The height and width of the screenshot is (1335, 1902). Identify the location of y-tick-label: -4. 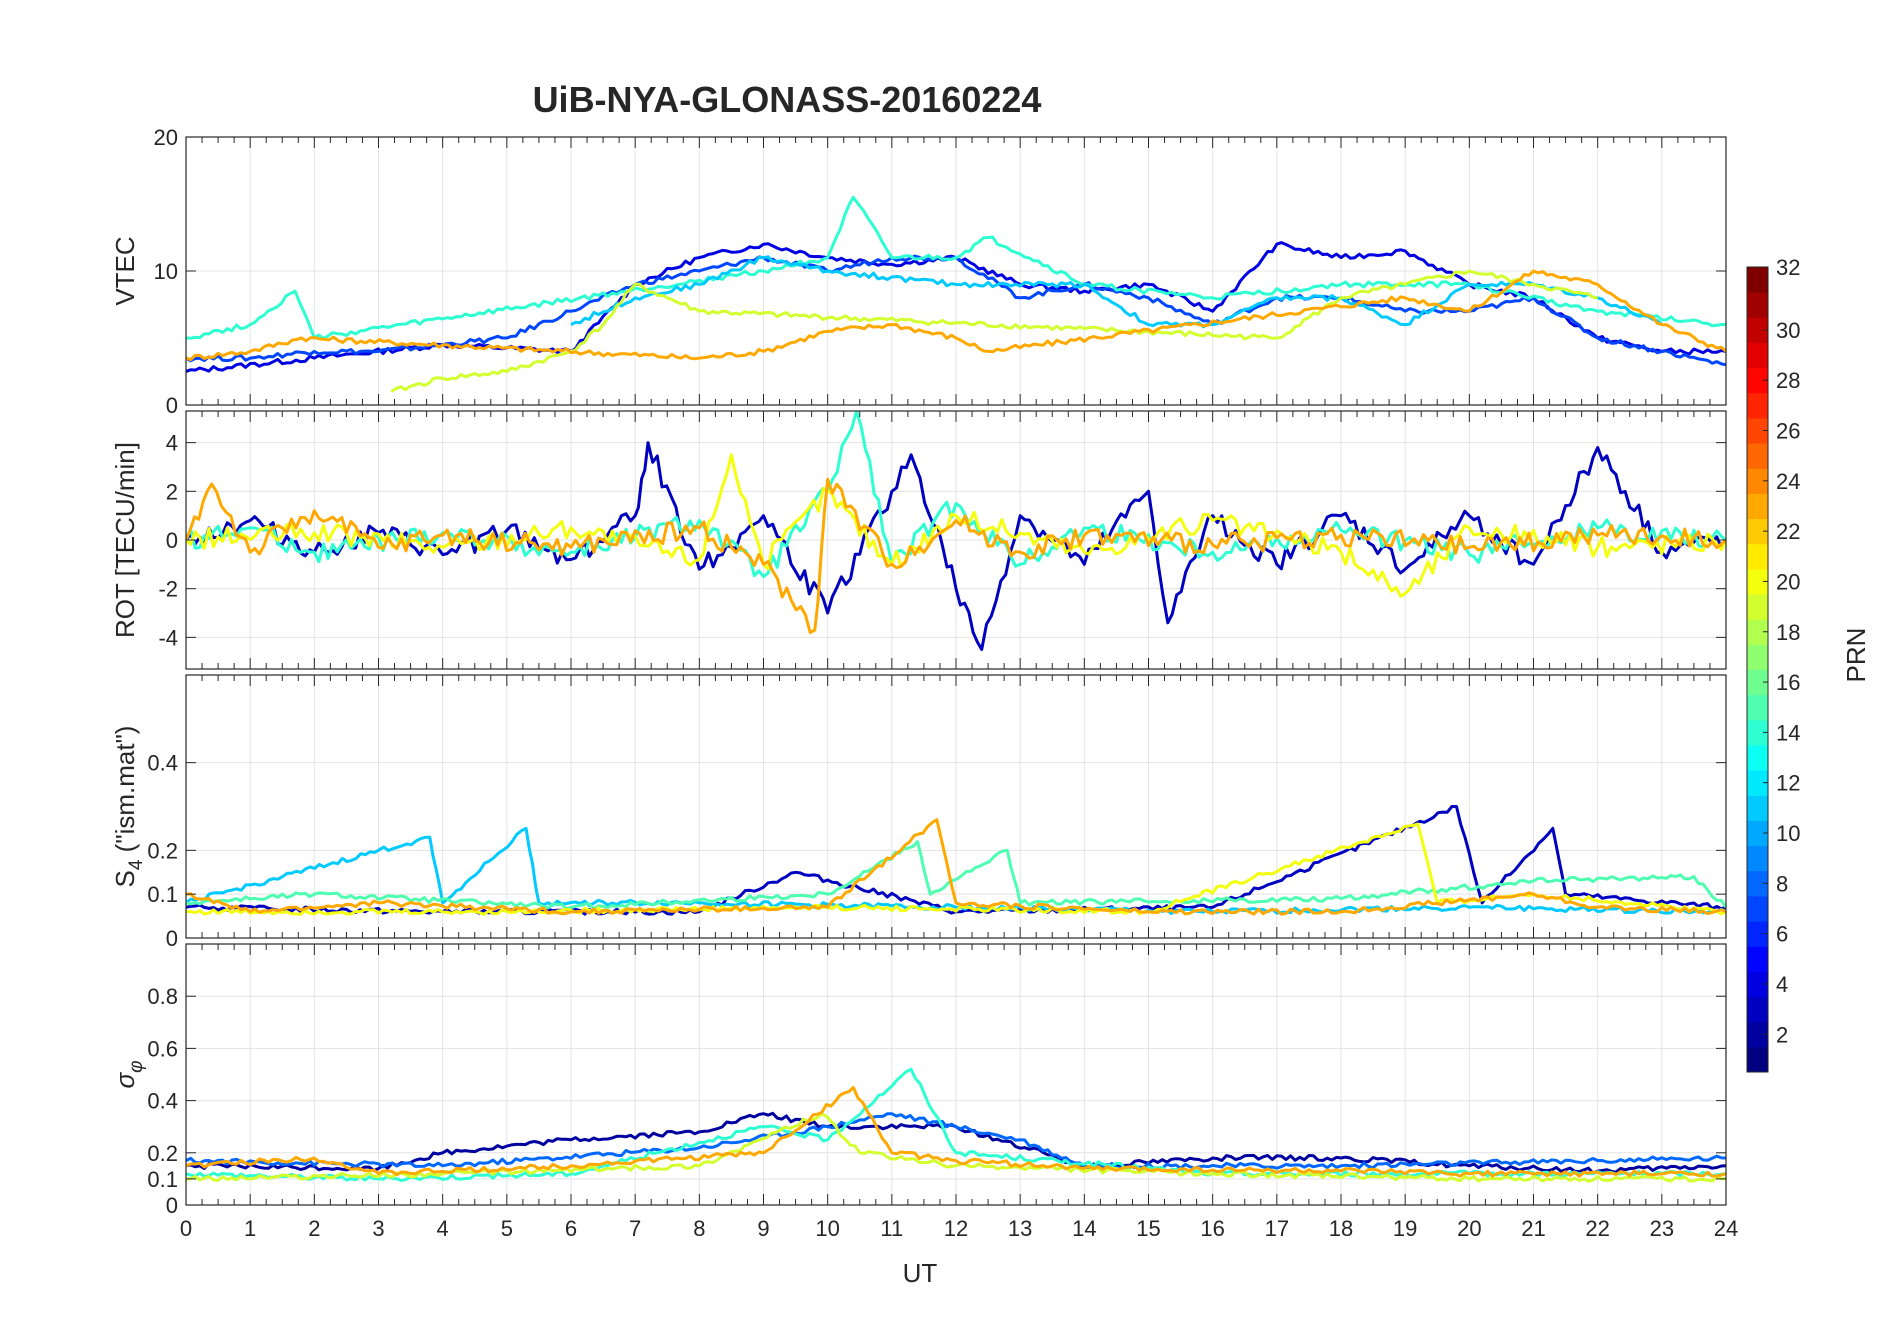
(168, 637).